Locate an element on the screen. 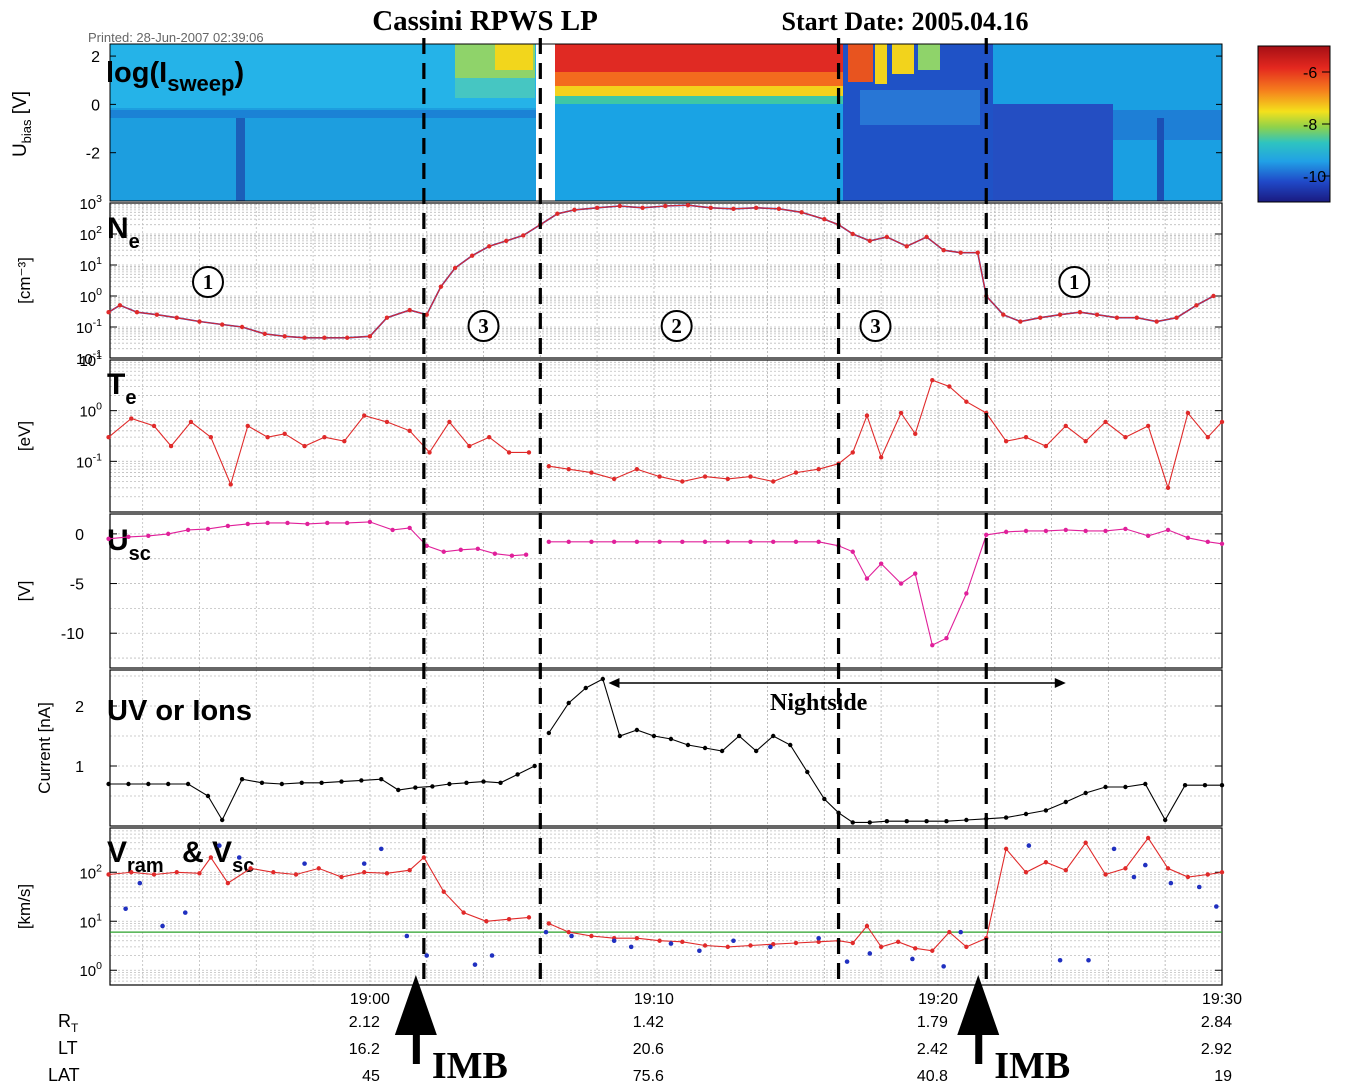  y-tick-label: -5 is located at coordinates (77, 585).